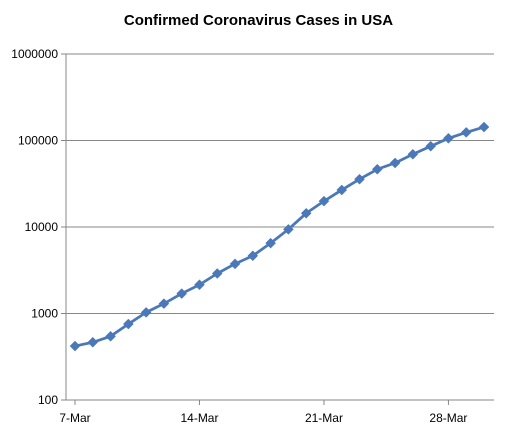 The height and width of the screenshot is (432, 517). Describe the element at coordinates (448, 418) in the screenshot. I see `x-tick-label: 28-Mar` at that location.